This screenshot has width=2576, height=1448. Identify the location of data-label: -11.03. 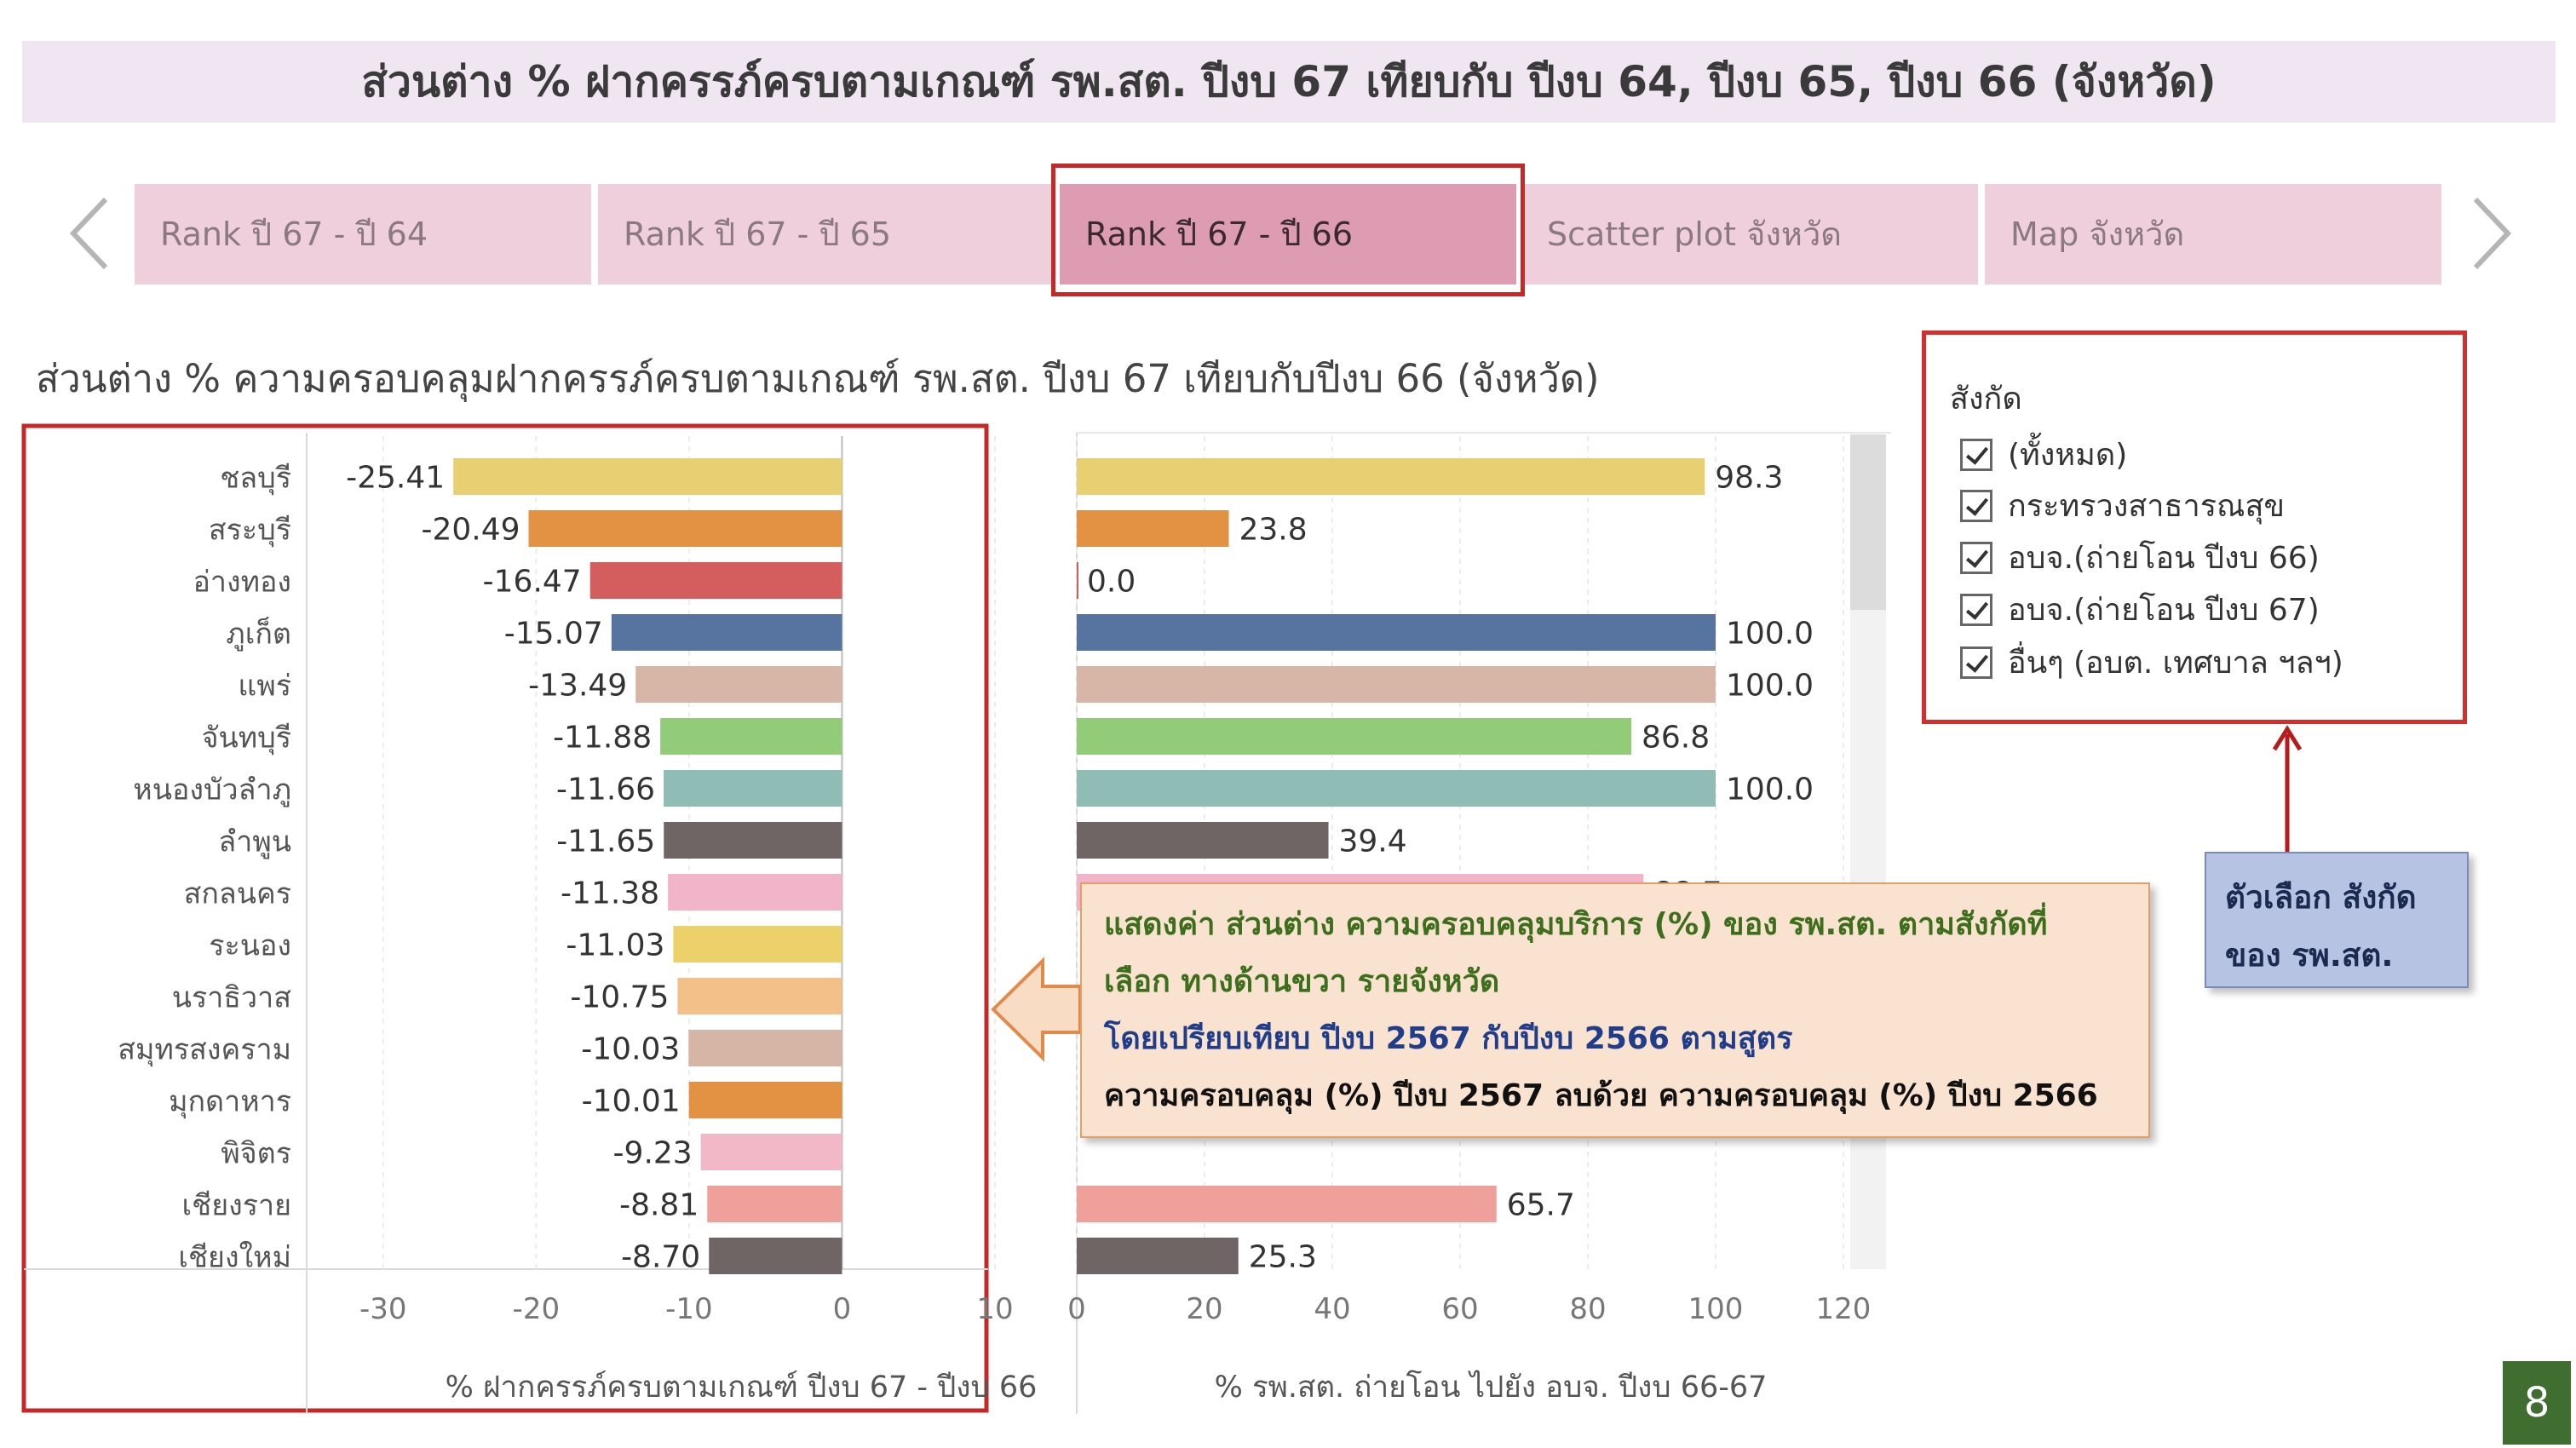
(615, 946).